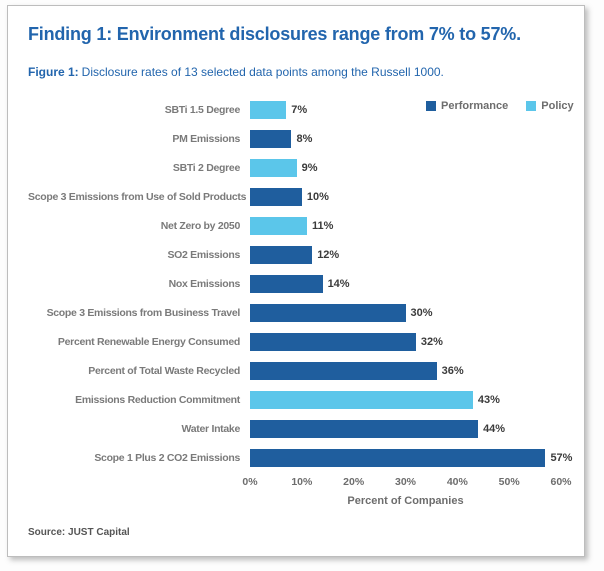  What do you see at coordinates (531, 106) in the screenshot?
I see `policy-swatch-icon` at bounding box center [531, 106].